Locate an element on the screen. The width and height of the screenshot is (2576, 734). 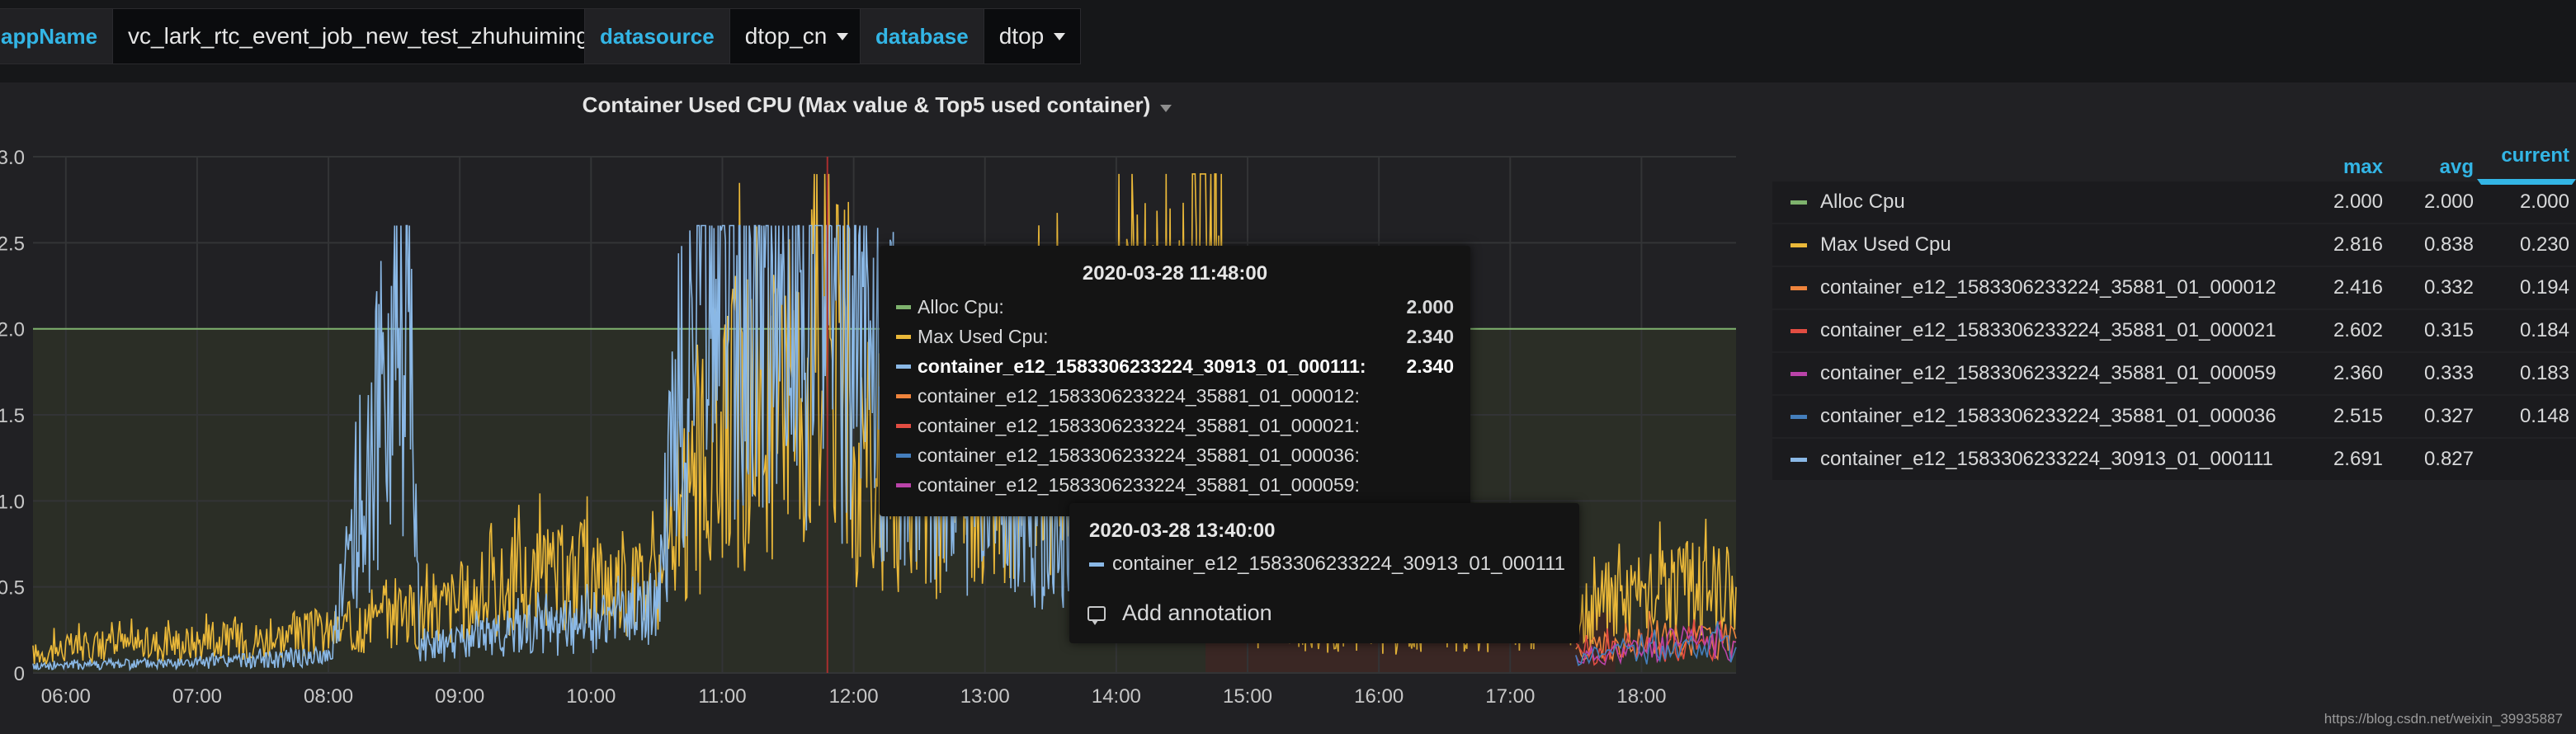
add-annotation-label: Add annotation is located at coordinates (1197, 612).